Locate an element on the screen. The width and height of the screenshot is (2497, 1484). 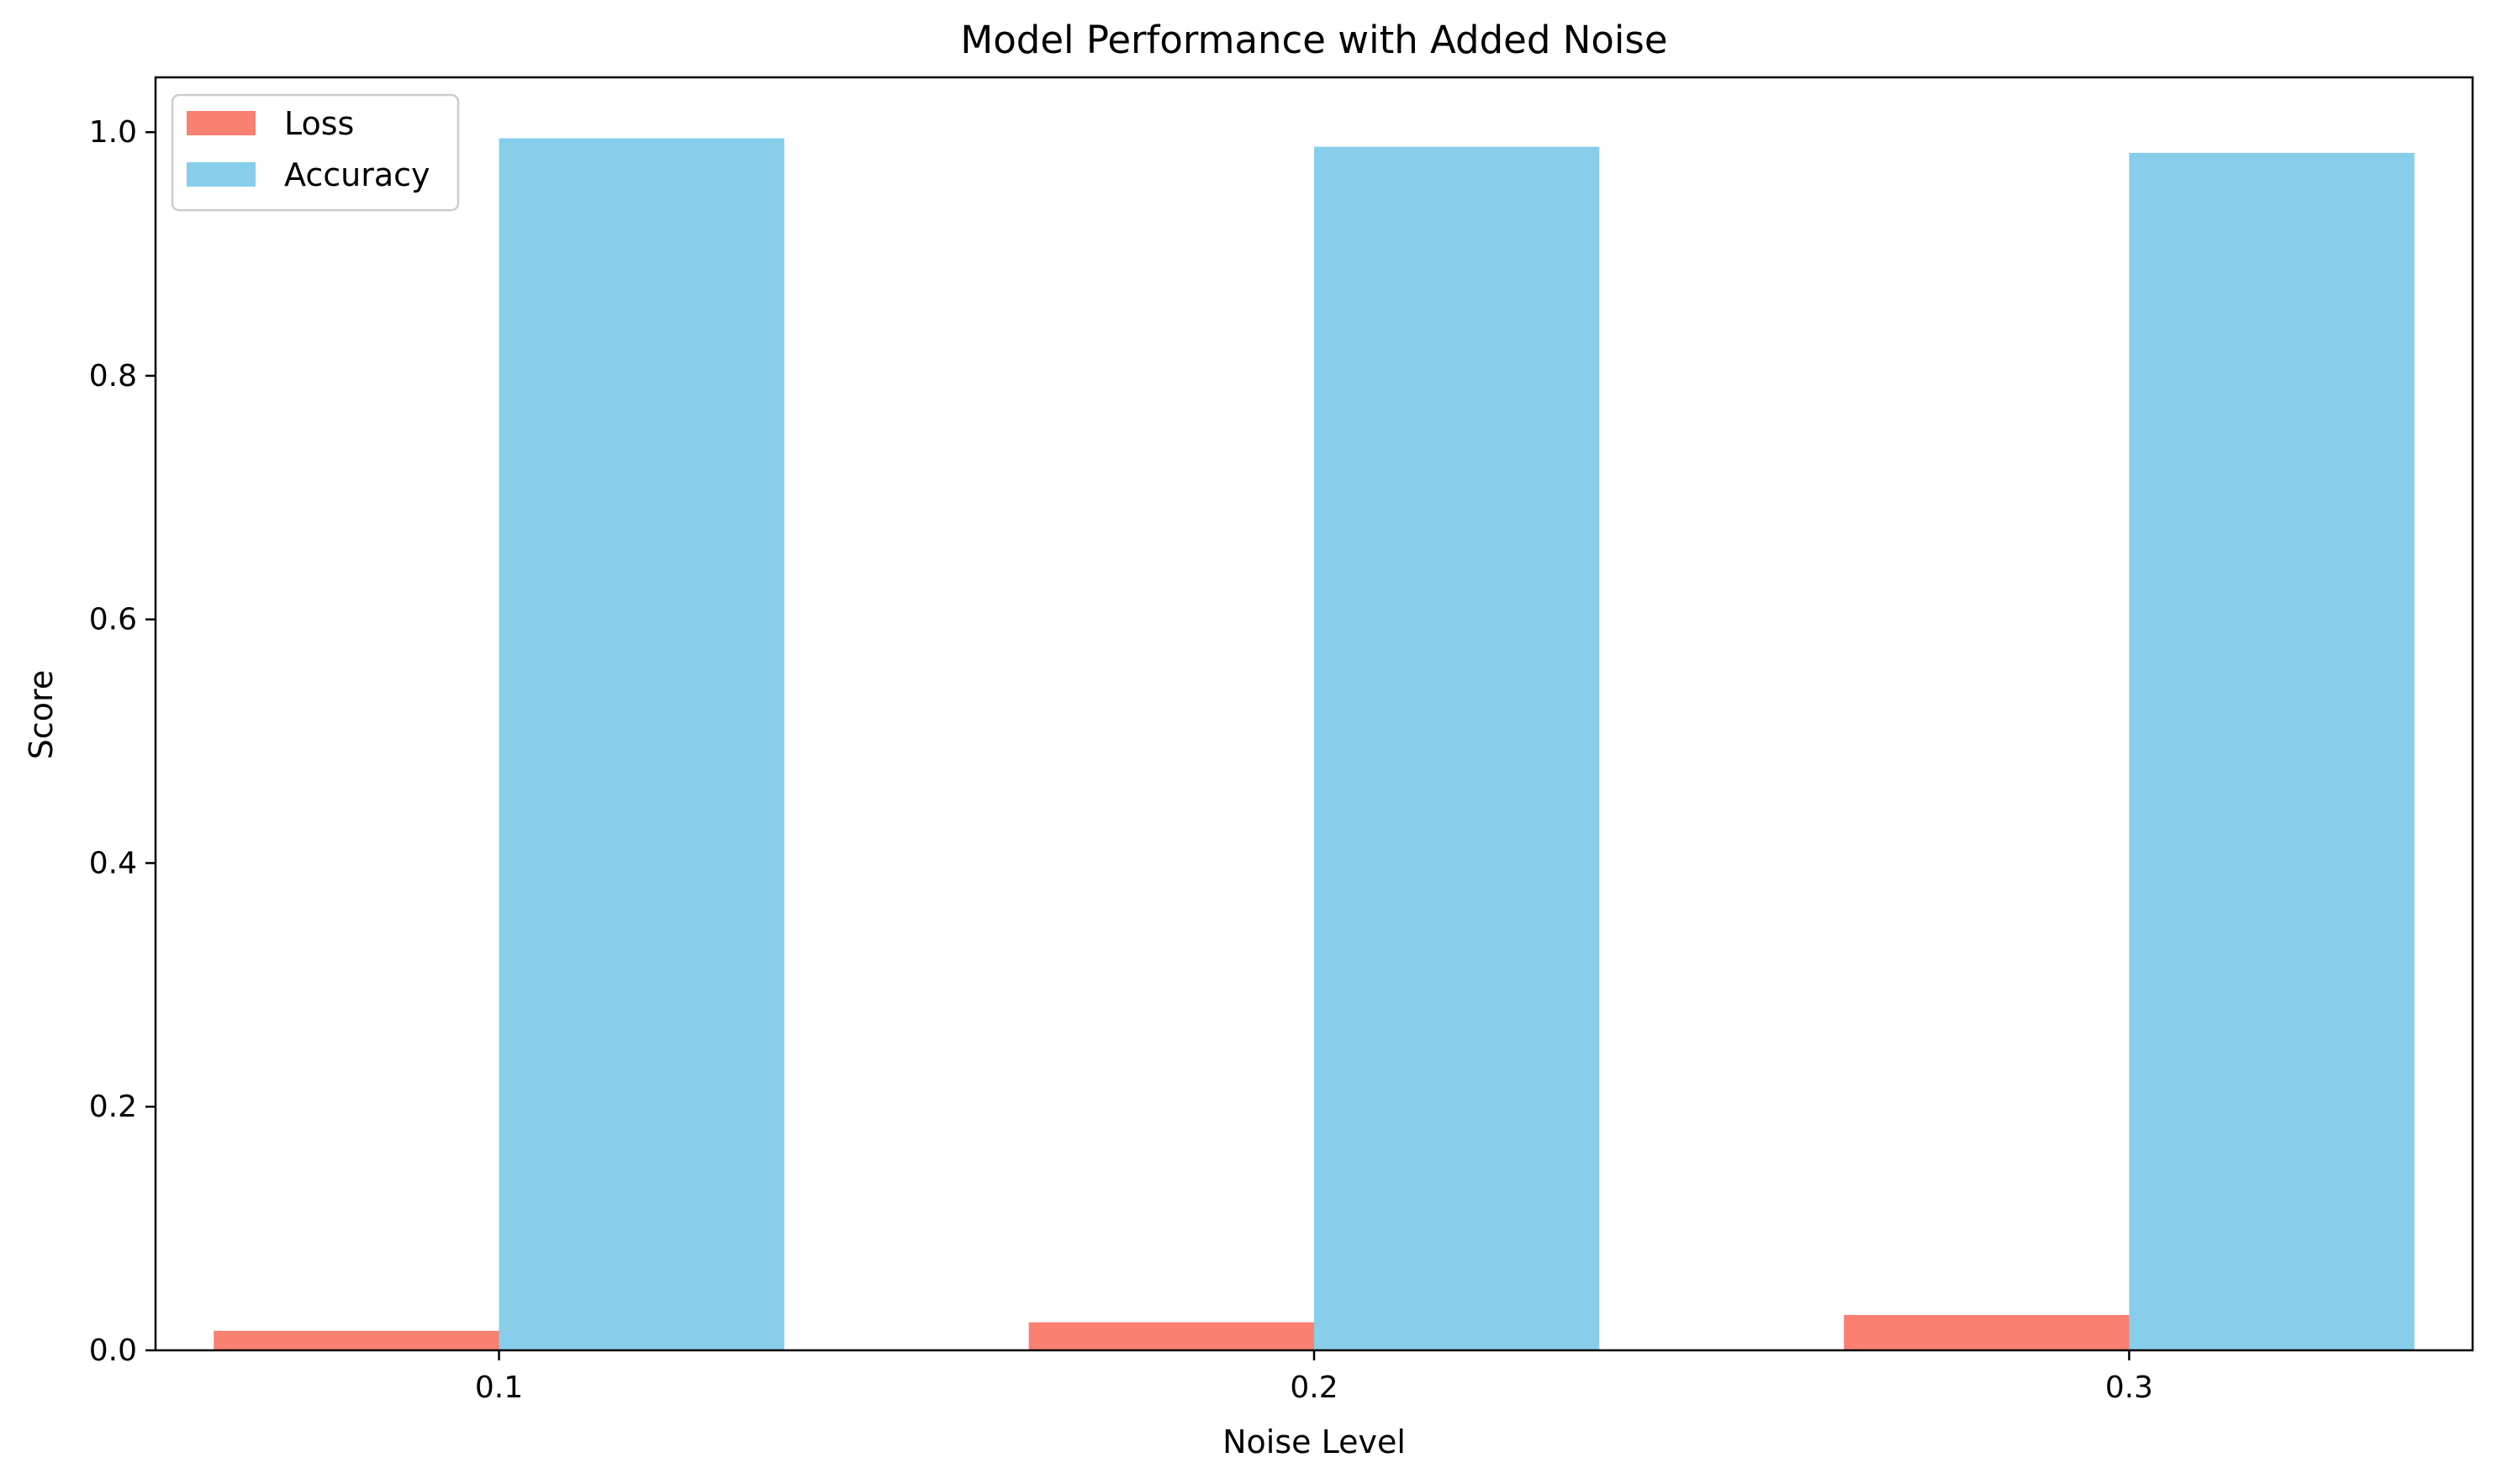
x-axis: 0.1 0.2 0.3 is located at coordinates (1314, 1377).